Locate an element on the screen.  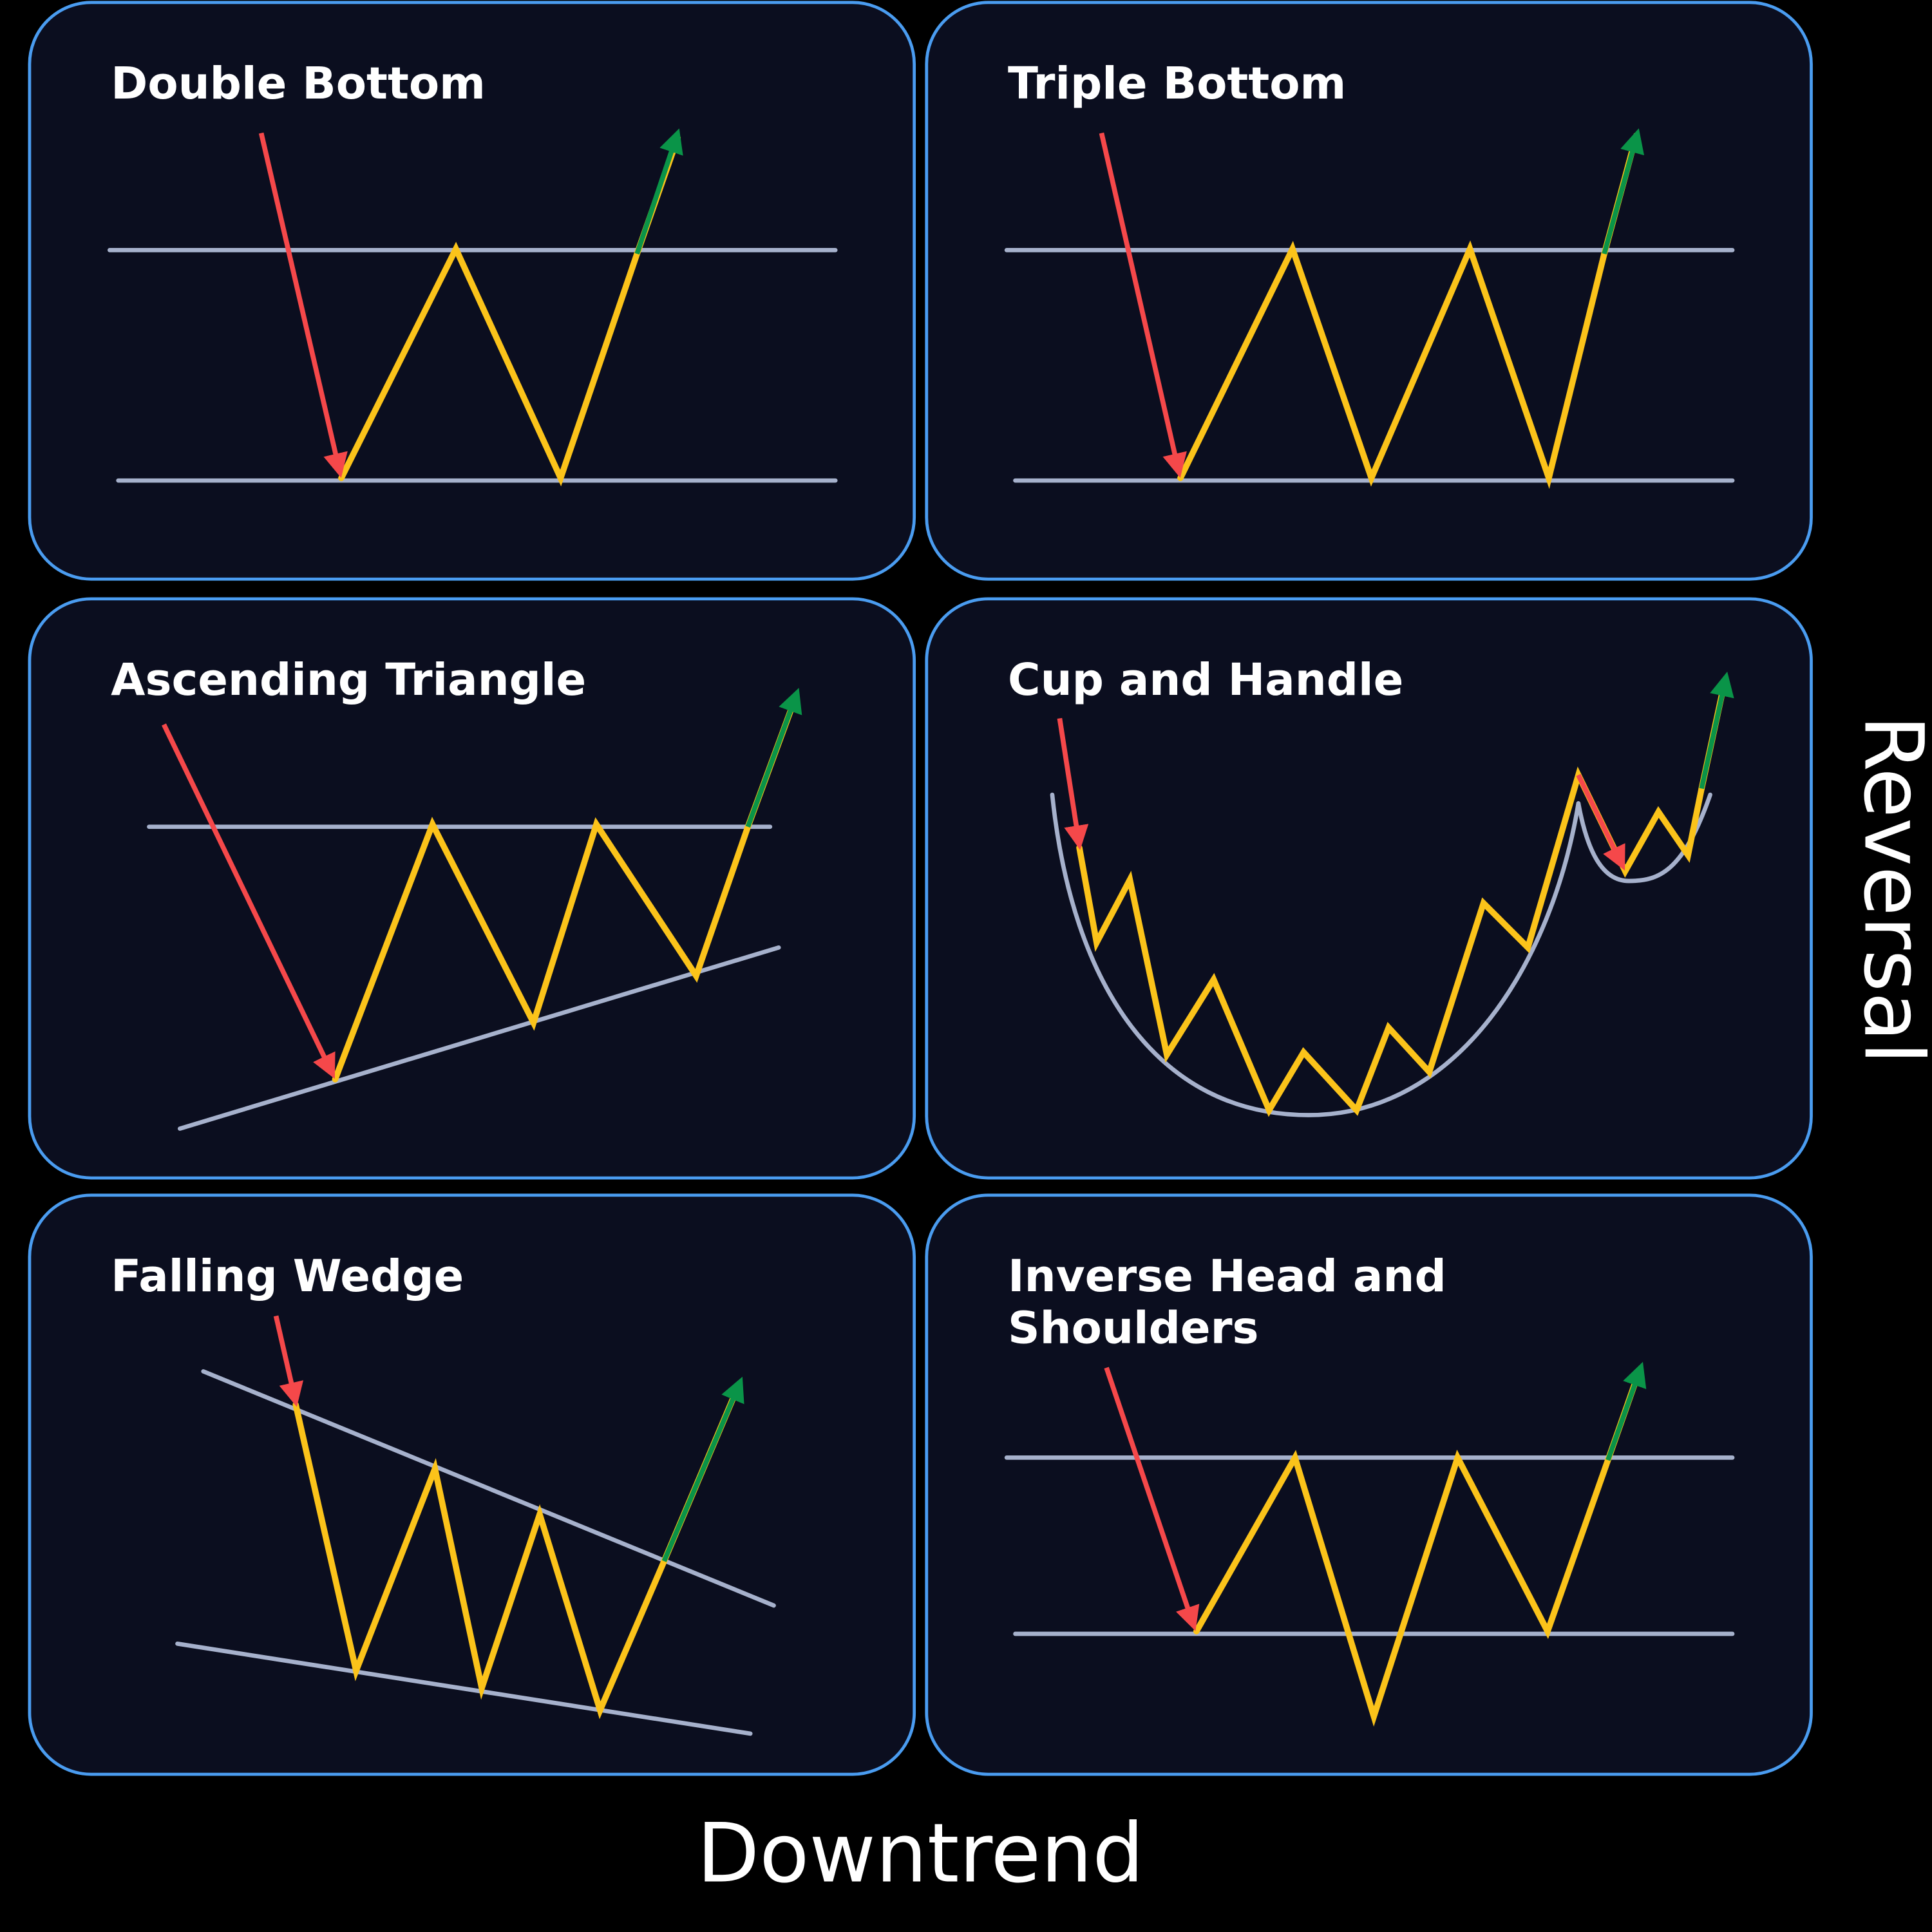
panel-inverse-head-and-shoulders: Inverse Head and Shoulders is located at coordinates (1369, 1484).